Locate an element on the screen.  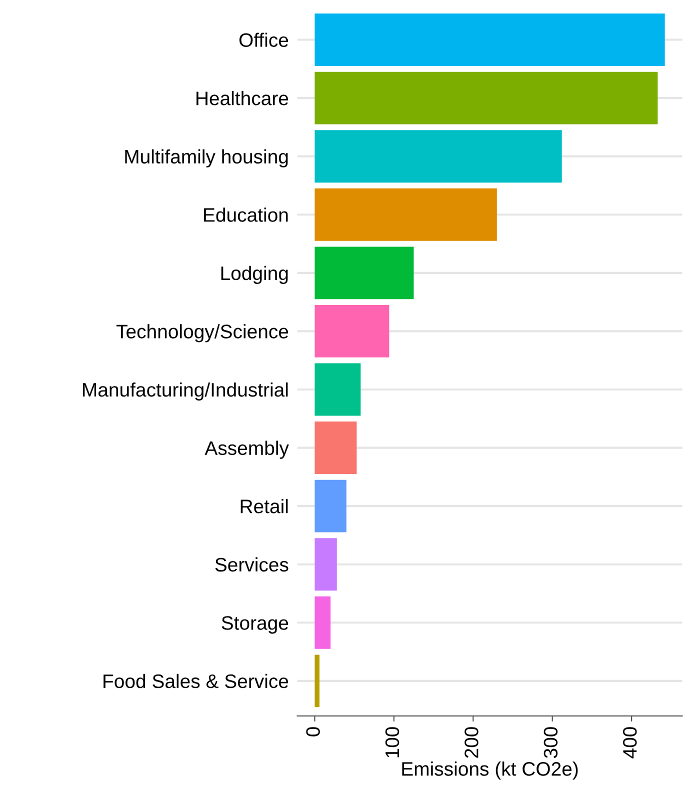
x-tick-label: 100 is located at coordinates (392, 742).